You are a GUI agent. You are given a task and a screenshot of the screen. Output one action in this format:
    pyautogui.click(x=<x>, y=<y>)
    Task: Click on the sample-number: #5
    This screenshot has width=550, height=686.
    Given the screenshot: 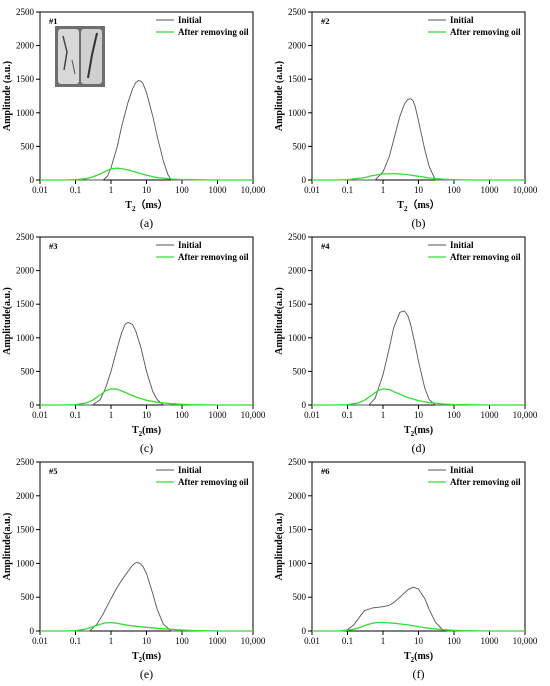 What is the action you would take?
    pyautogui.click(x=53, y=471)
    